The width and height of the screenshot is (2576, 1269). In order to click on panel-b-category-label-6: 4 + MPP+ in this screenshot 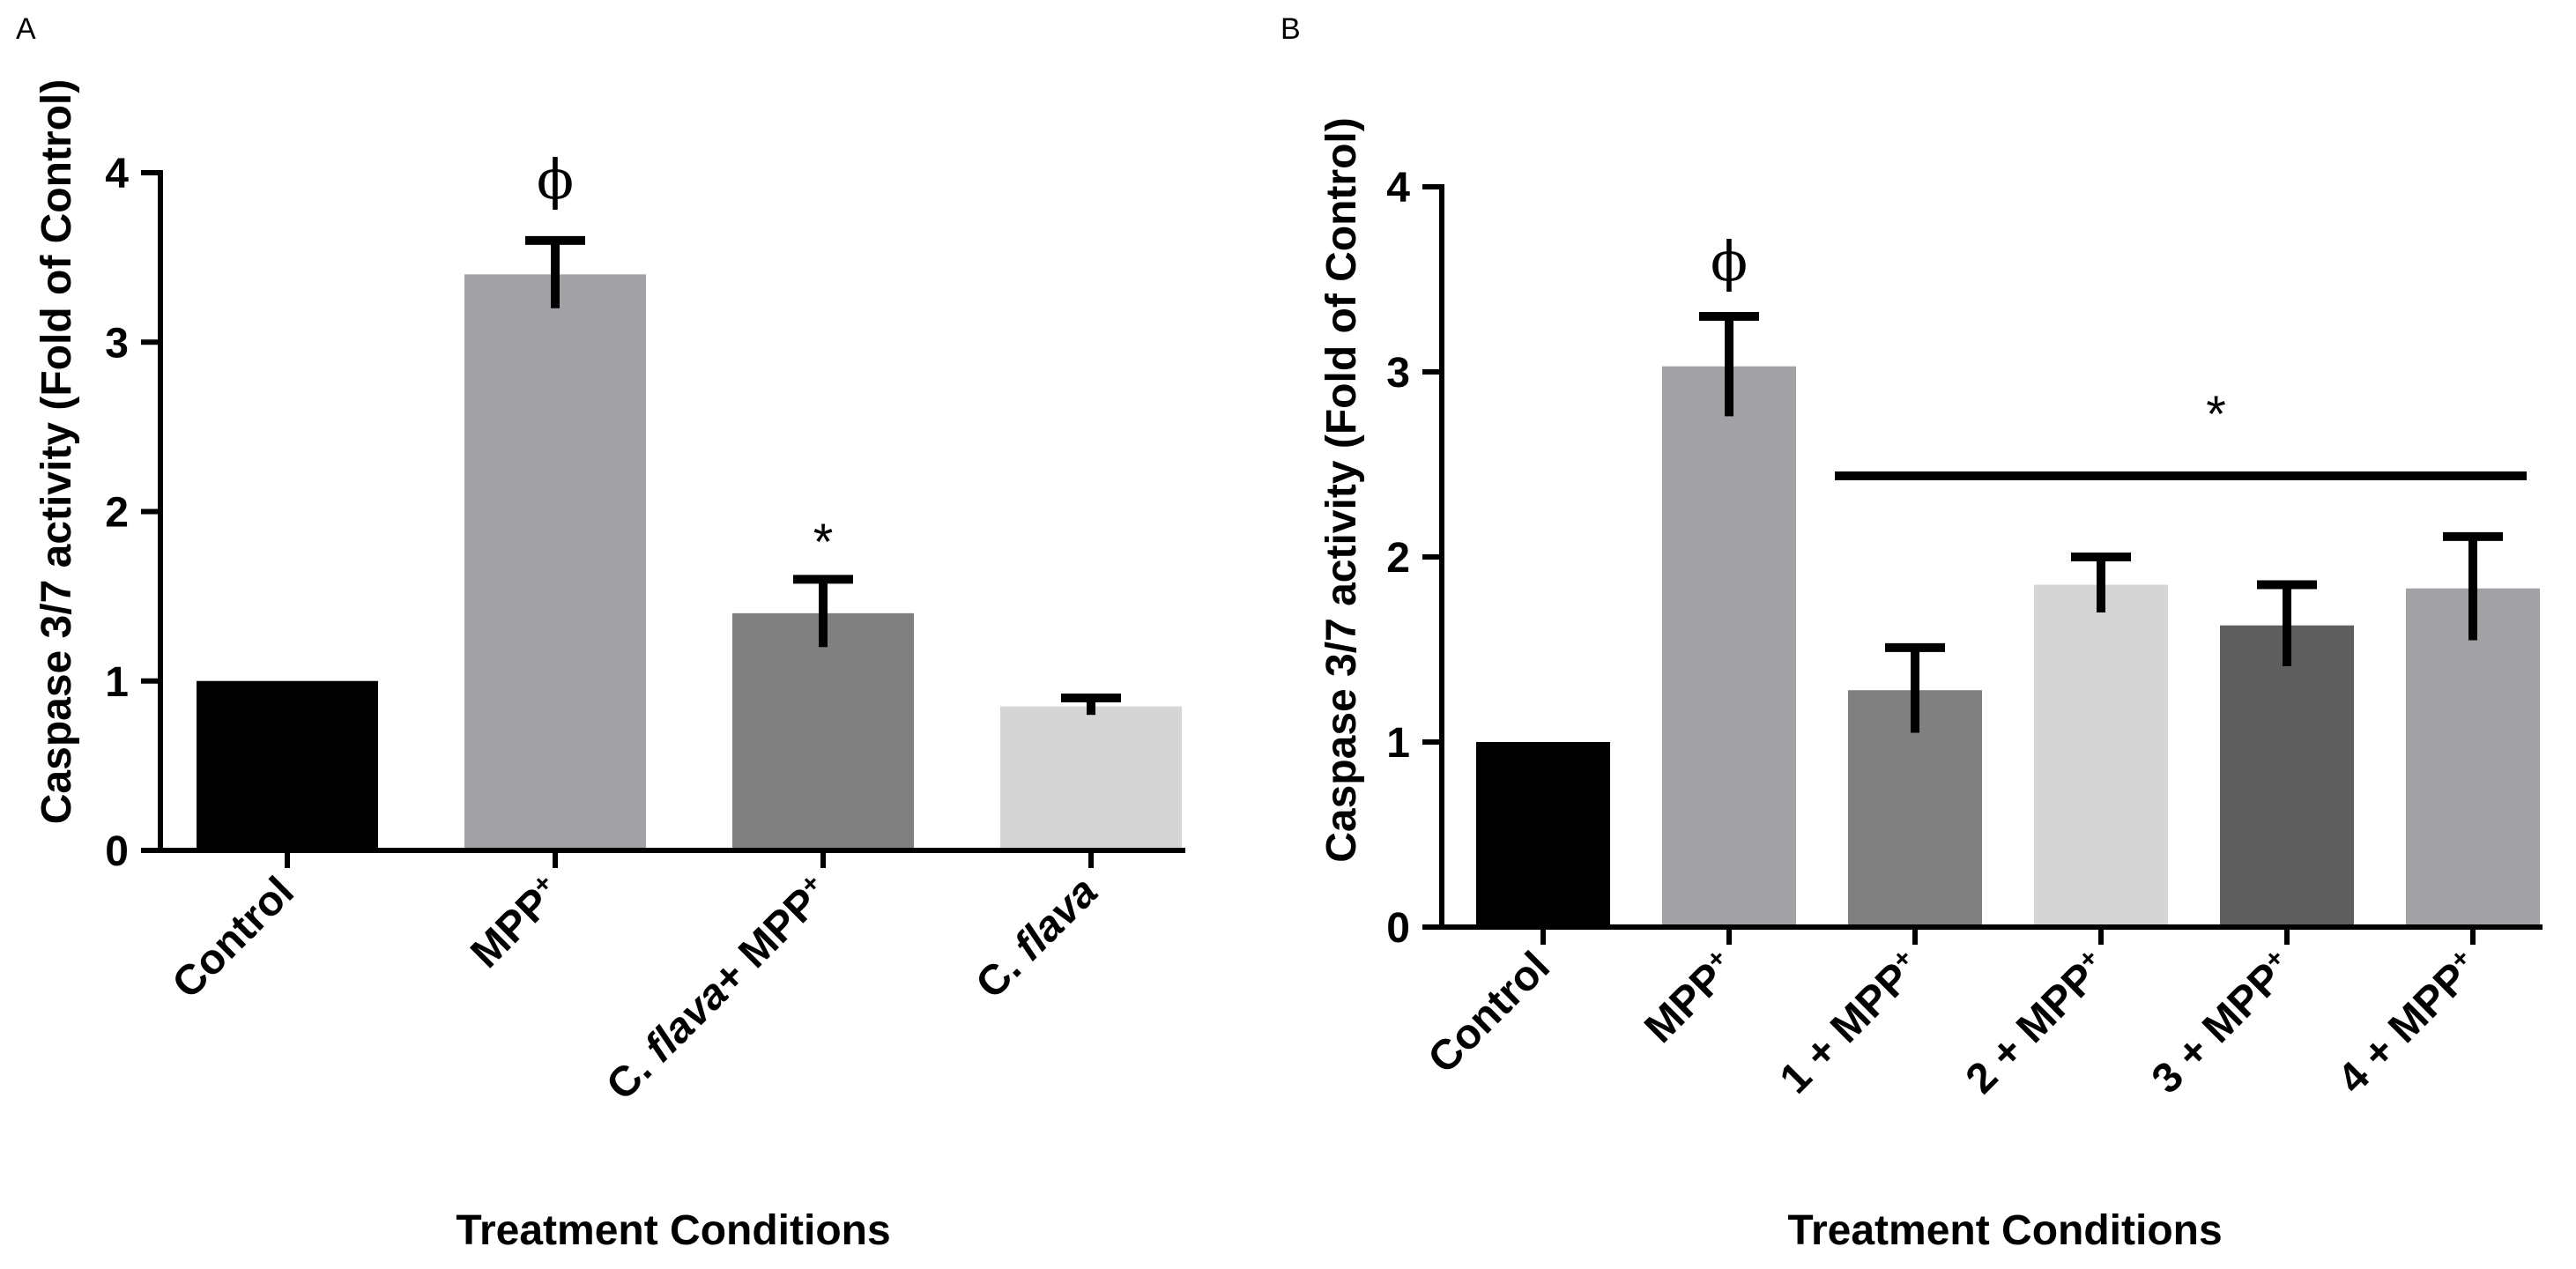, I will do `click(2408, 1023)`.